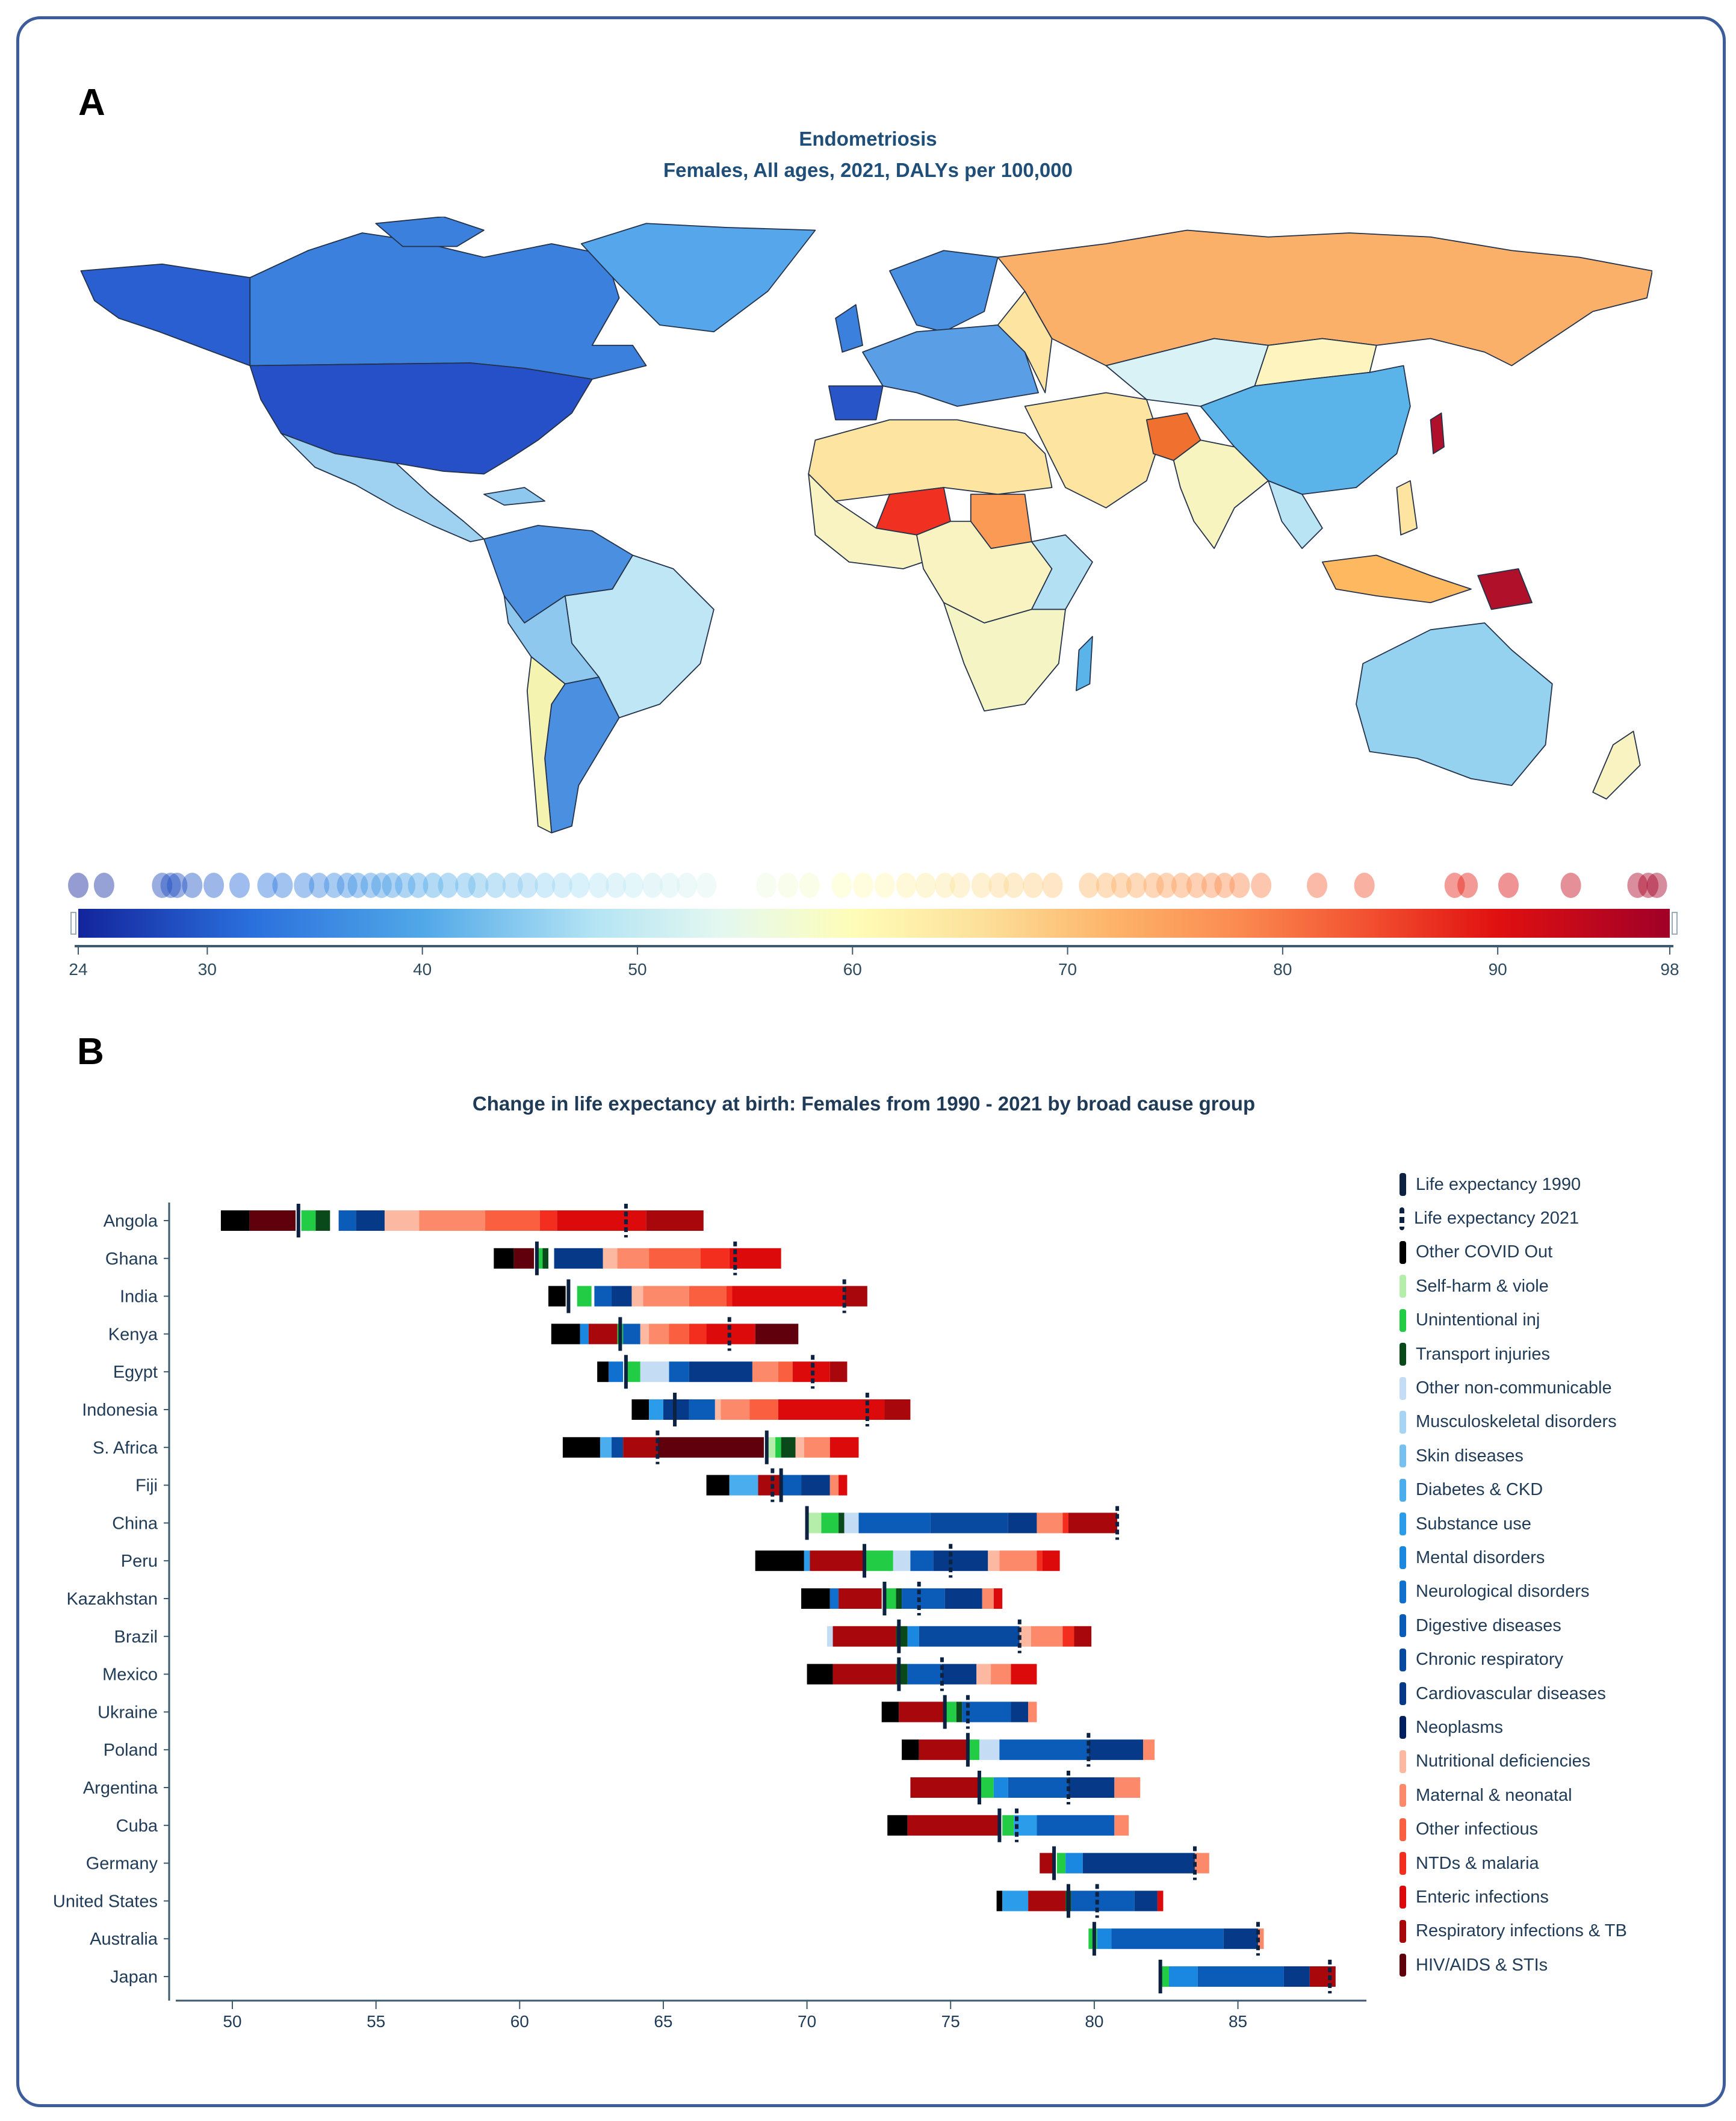 This screenshot has height=2121, width=1736. I want to click on country-row: Egypt, so click(480, 1372).